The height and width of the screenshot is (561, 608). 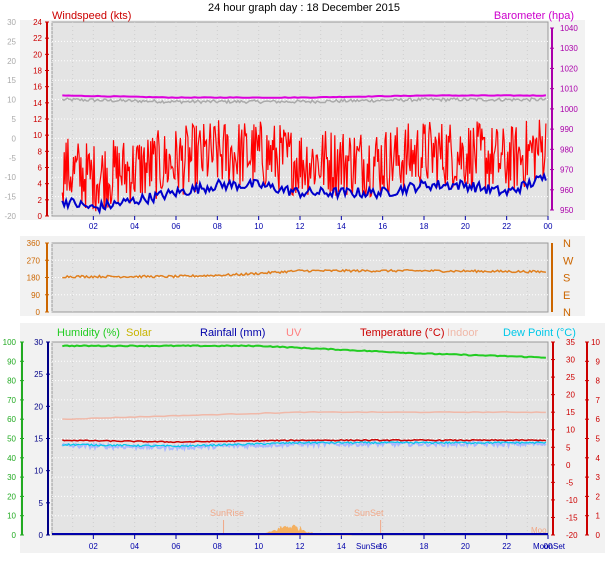 What do you see at coordinates (11, 419) in the screenshot?
I see `y-tick-label: 60` at bounding box center [11, 419].